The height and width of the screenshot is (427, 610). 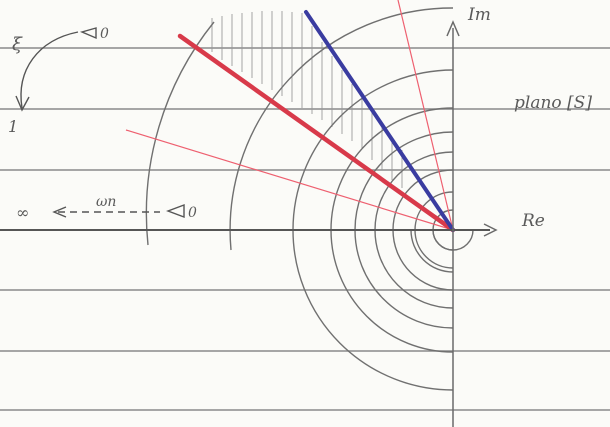 What do you see at coordinates (175, 211) in the screenshot?
I see `omega-zero-arrow-icon` at bounding box center [175, 211].